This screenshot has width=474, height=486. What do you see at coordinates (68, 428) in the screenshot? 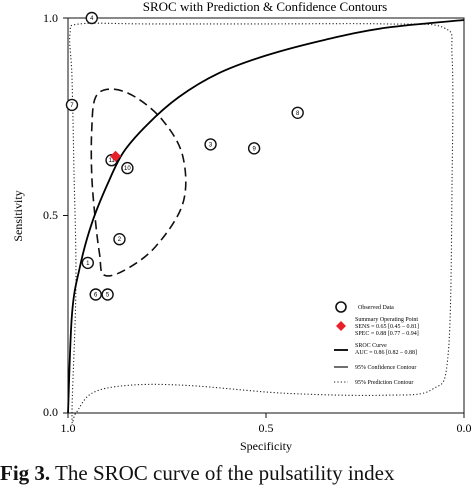
I see `x-tick-label-1: 1.0` at bounding box center [68, 428].